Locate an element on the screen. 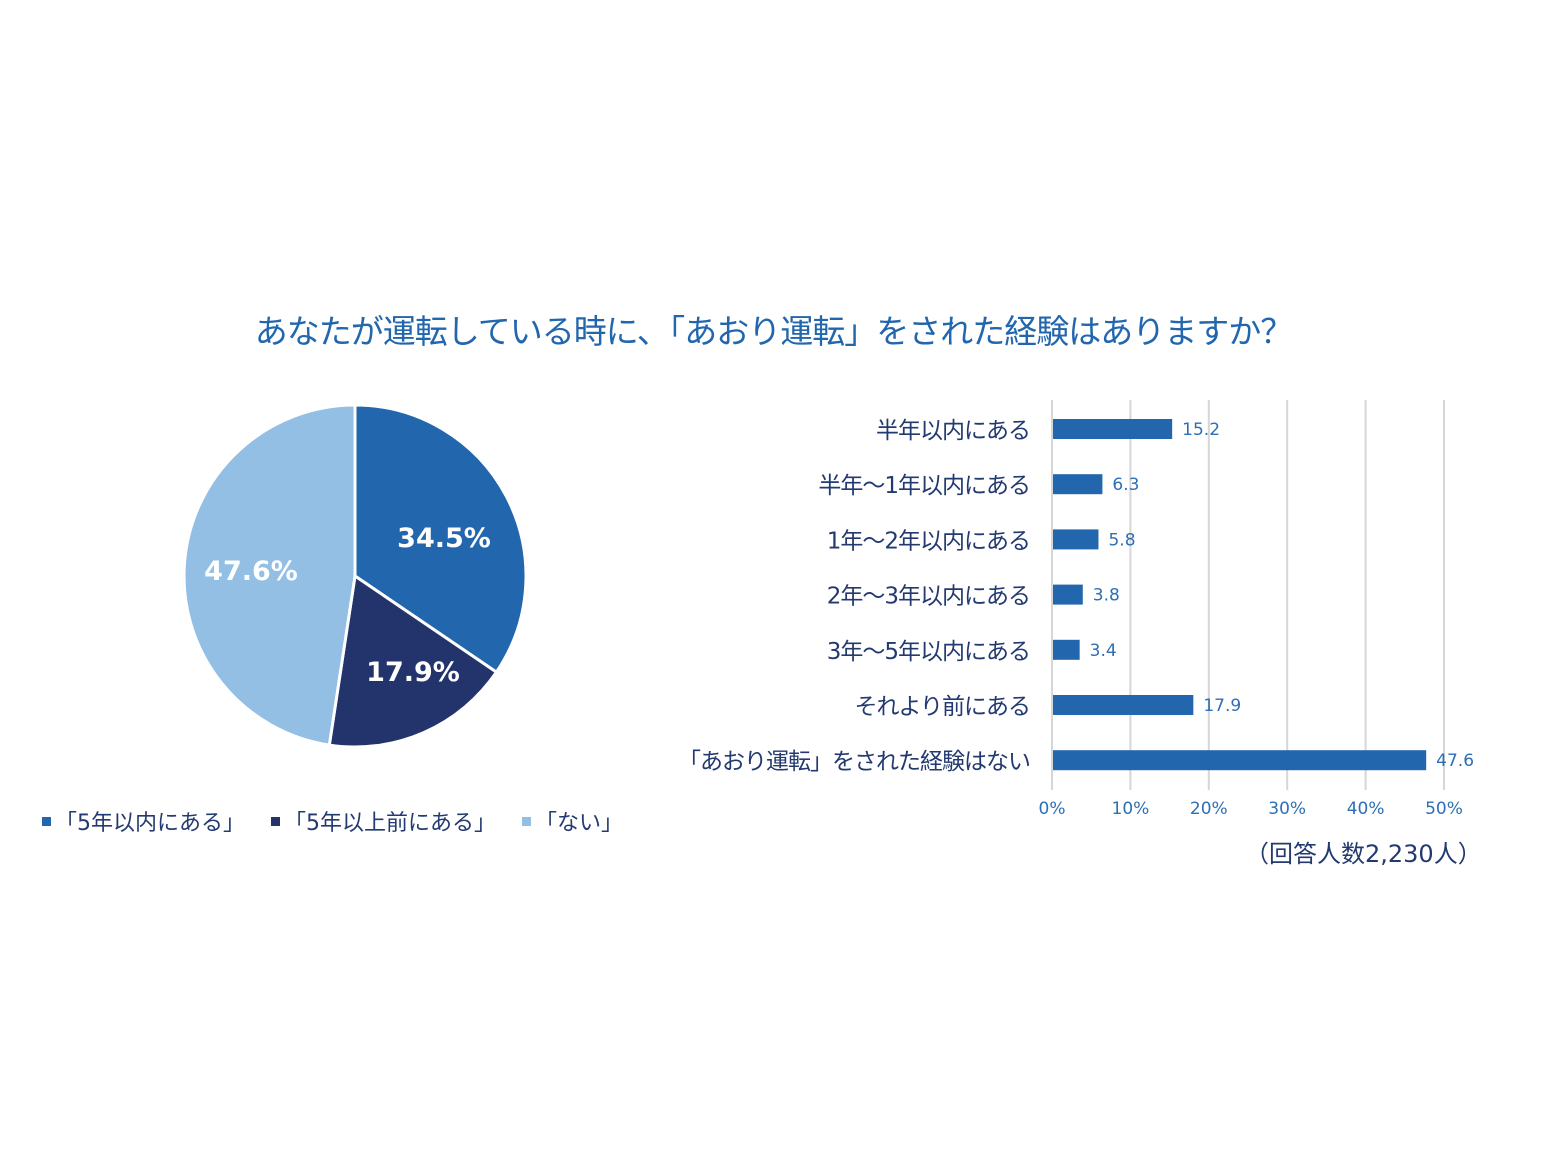 The height and width of the screenshot is (1160, 1547). y-category-label: それより前にある is located at coordinates (942, 707).